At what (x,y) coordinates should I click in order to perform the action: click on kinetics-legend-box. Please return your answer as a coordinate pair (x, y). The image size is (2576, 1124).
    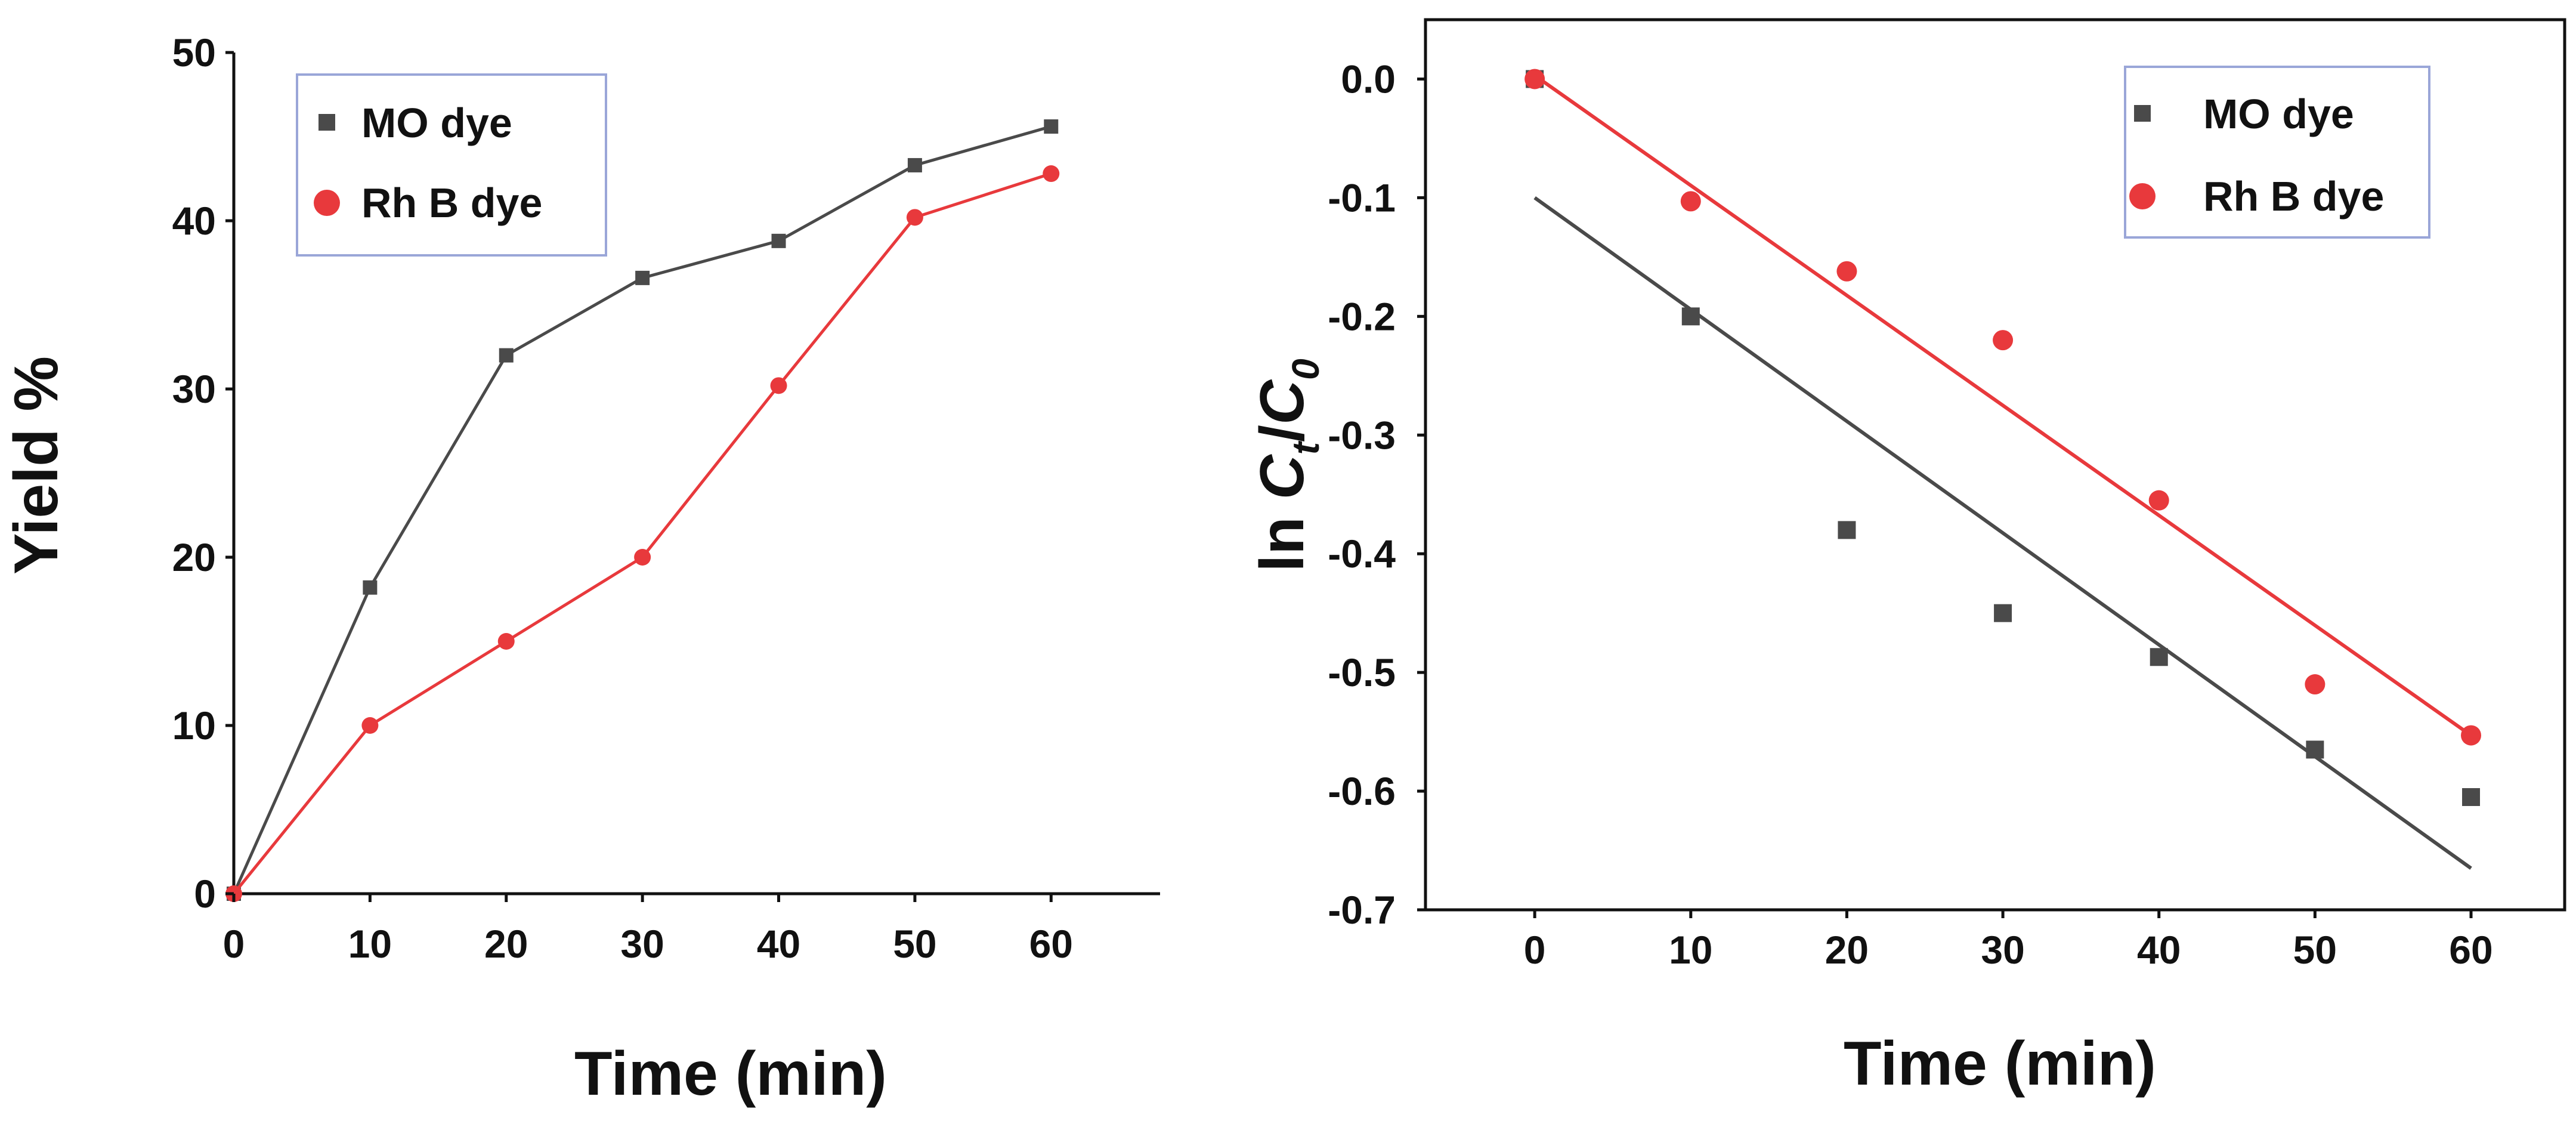
    Looking at the image, I should click on (2277, 152).